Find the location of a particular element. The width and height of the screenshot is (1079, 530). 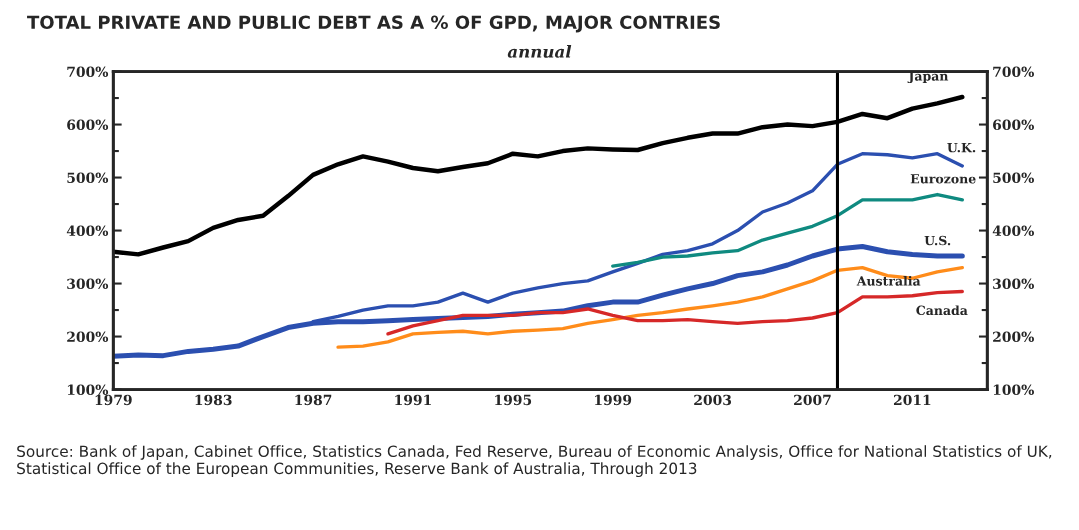

y-tick-label: 700% is located at coordinates (88, 72).